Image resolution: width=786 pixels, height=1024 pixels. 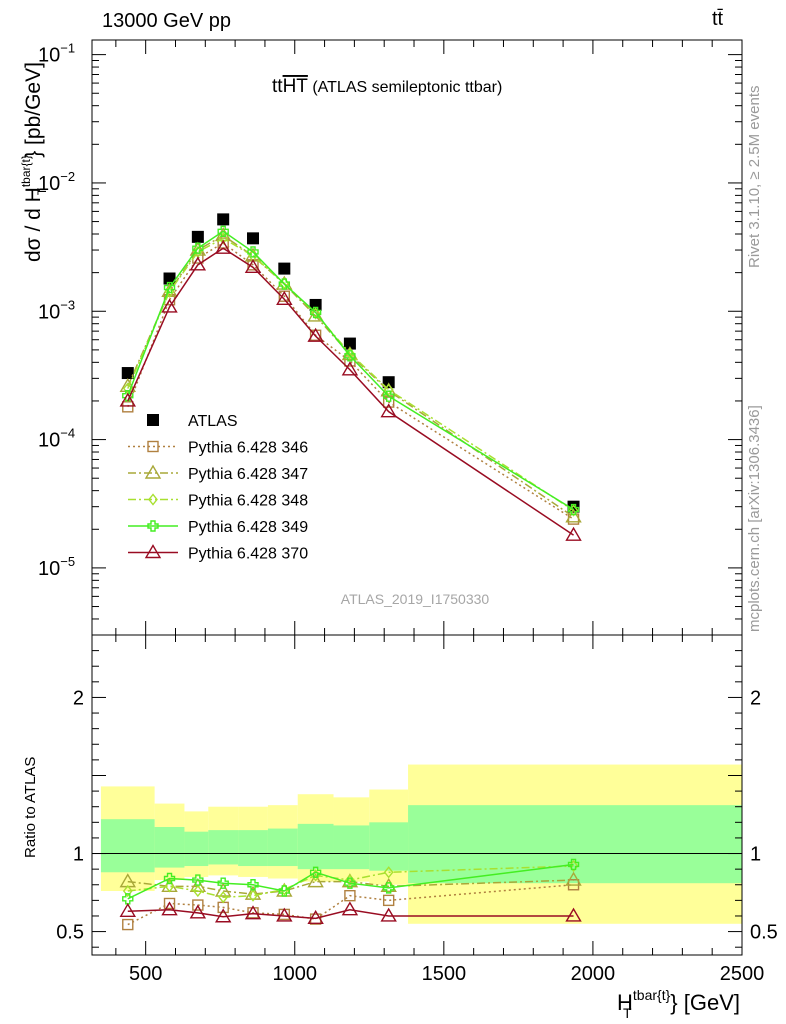 What do you see at coordinates (764, 933) in the screenshot?
I see `ratio-ytick-label-right: 0.5` at bounding box center [764, 933].